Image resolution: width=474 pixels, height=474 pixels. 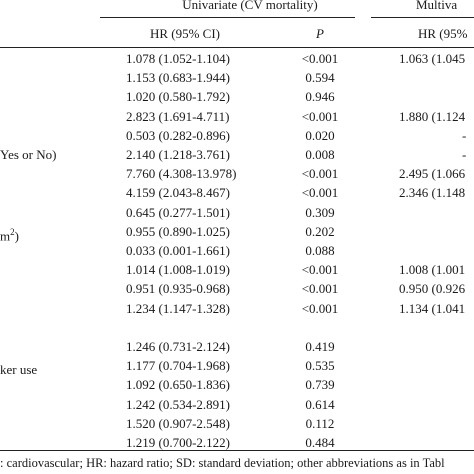 What do you see at coordinates (237, 47) in the screenshot?
I see `header-bottom-rule` at bounding box center [237, 47].